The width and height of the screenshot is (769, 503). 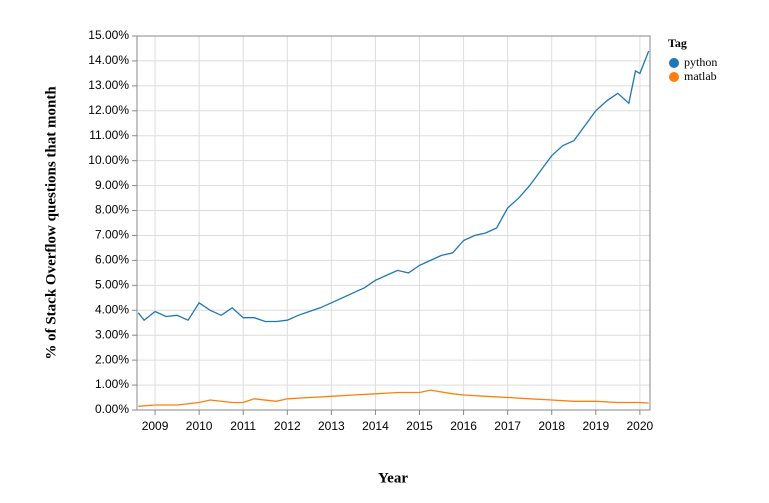 I want to click on x-tick-label: 2014, so click(x=375, y=426).